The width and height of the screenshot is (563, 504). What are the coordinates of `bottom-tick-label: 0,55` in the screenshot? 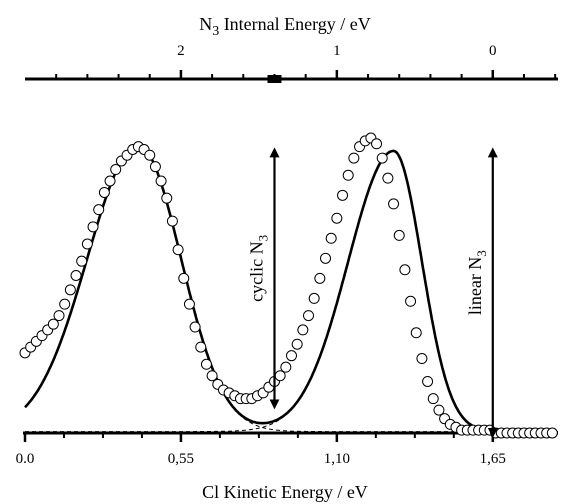 It's located at (181, 459).